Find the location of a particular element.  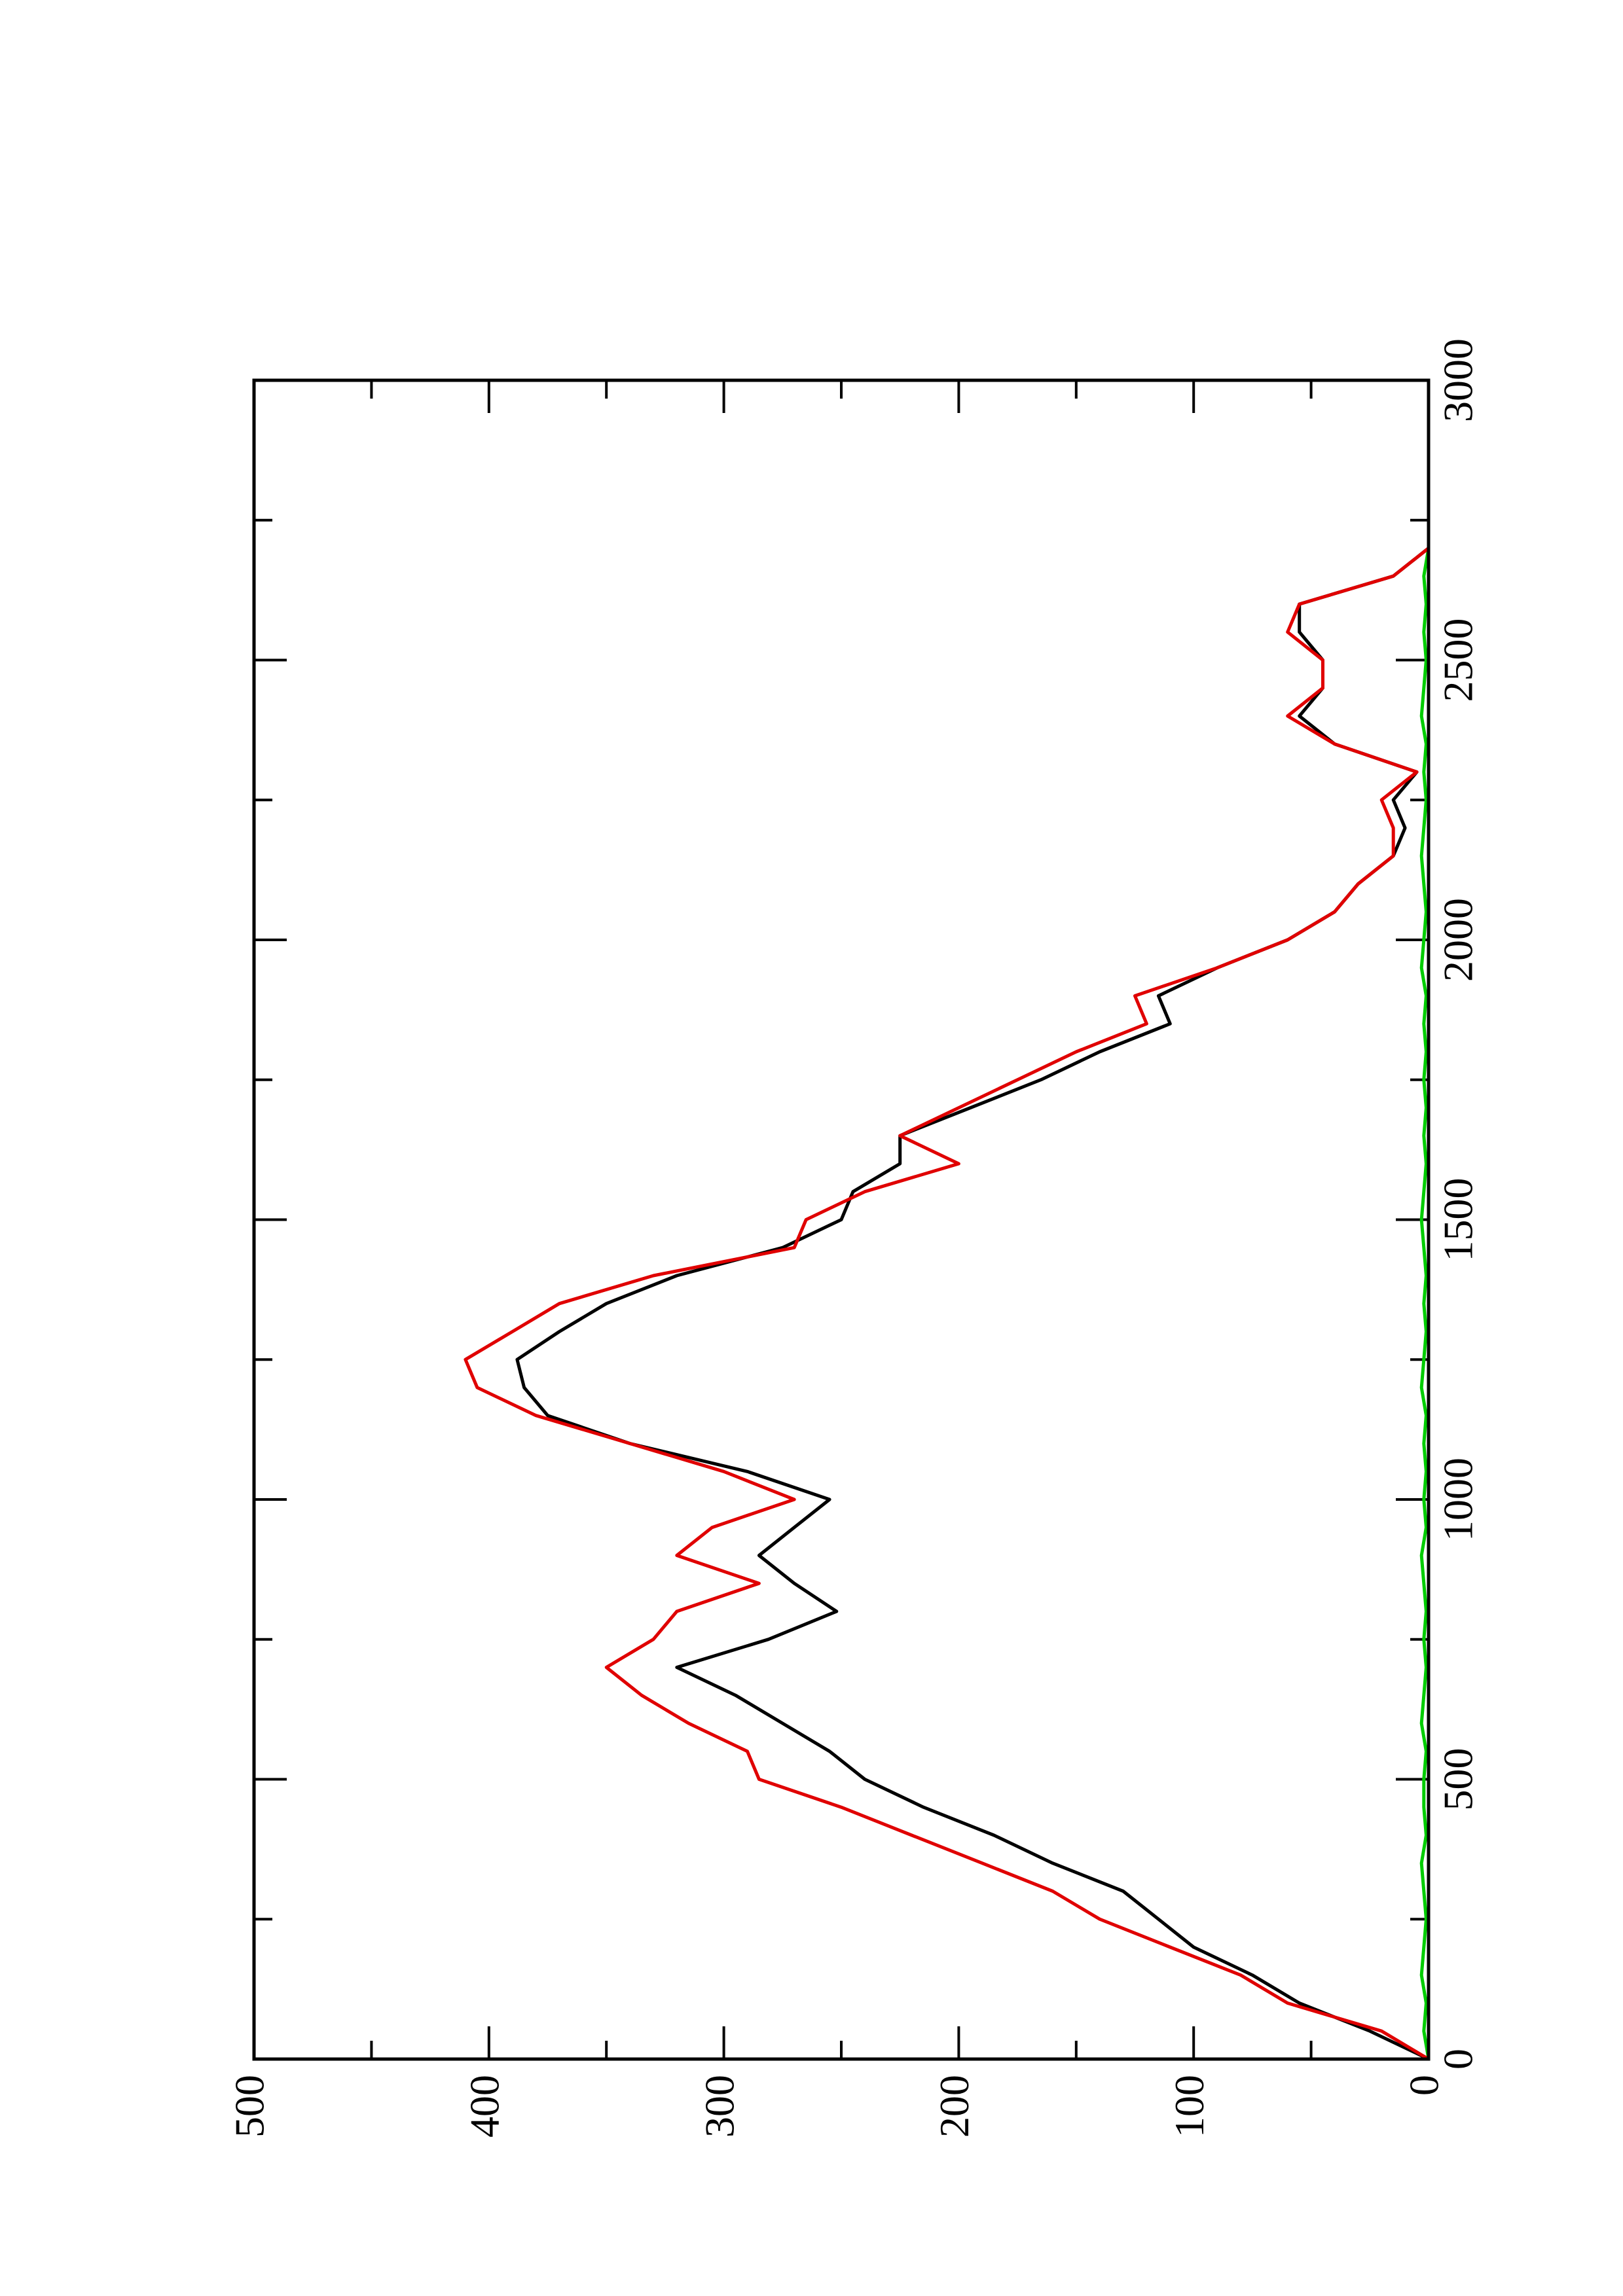

y-tick-label: 400 is located at coordinates (484, 2106).